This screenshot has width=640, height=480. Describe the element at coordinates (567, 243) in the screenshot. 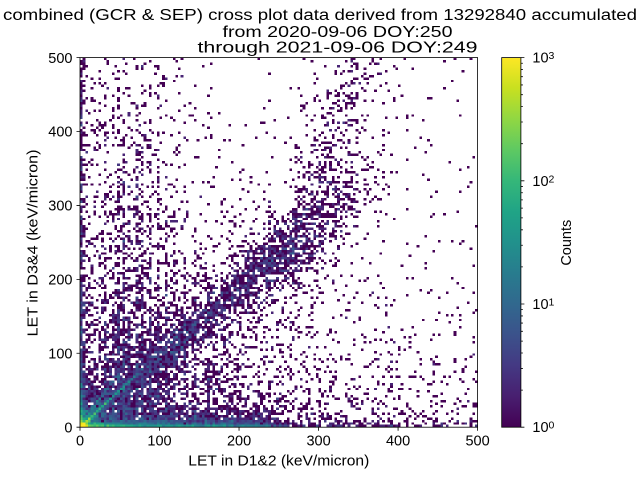

I see `svg-text: Counts` at that location.